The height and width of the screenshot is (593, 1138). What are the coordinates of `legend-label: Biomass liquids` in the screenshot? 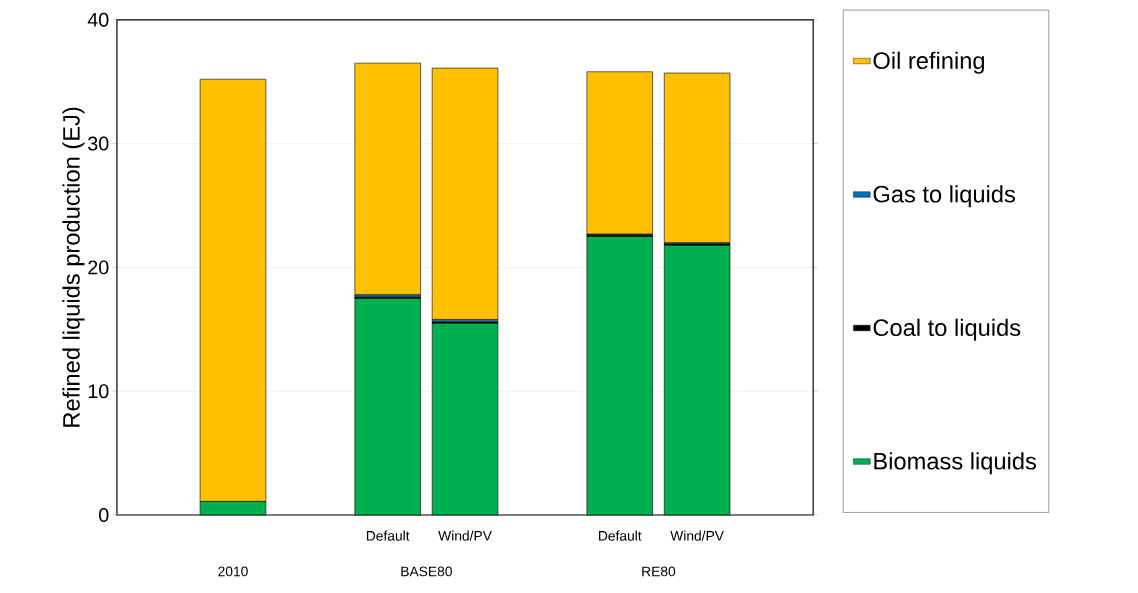 It's located at (955, 463).